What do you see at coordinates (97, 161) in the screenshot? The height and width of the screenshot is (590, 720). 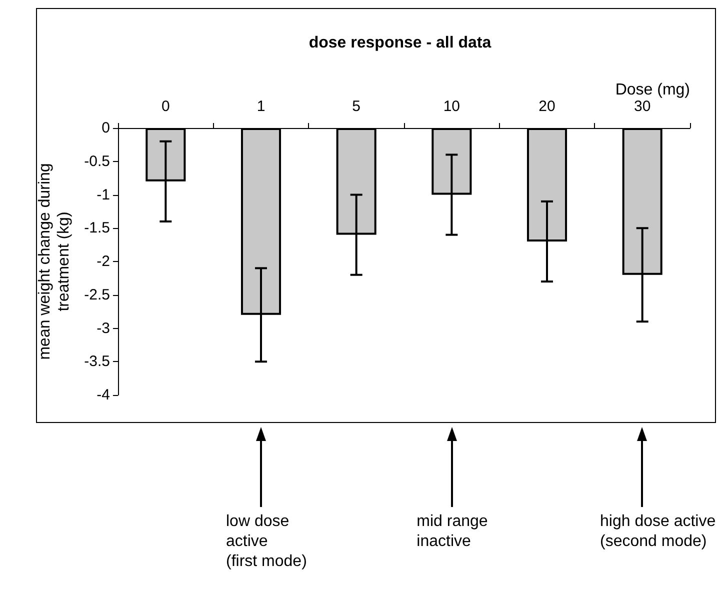 I see `y-tick-label: -0.5` at bounding box center [97, 161].